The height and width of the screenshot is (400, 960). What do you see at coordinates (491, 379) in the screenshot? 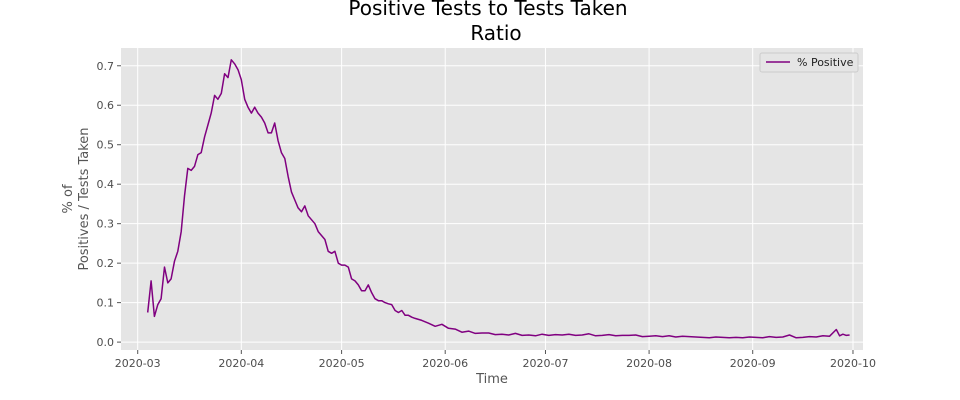
I see `x-axis-label: Time` at bounding box center [491, 379].